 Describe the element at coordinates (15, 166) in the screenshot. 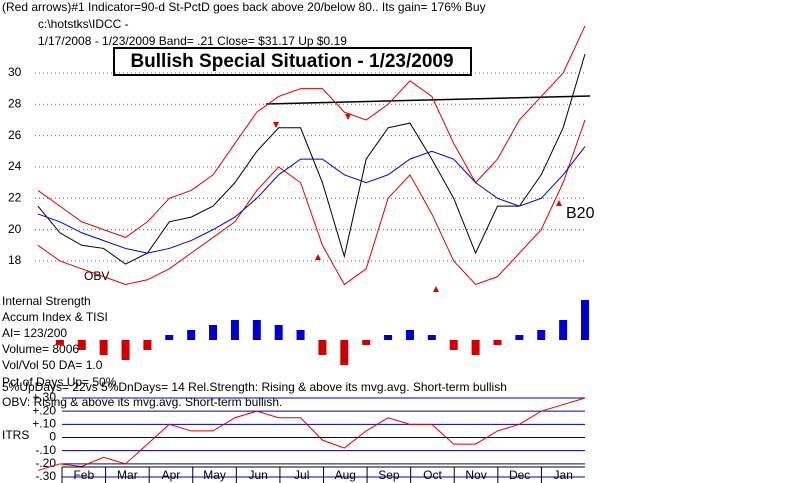

I see `y-tick-label: 24` at that location.